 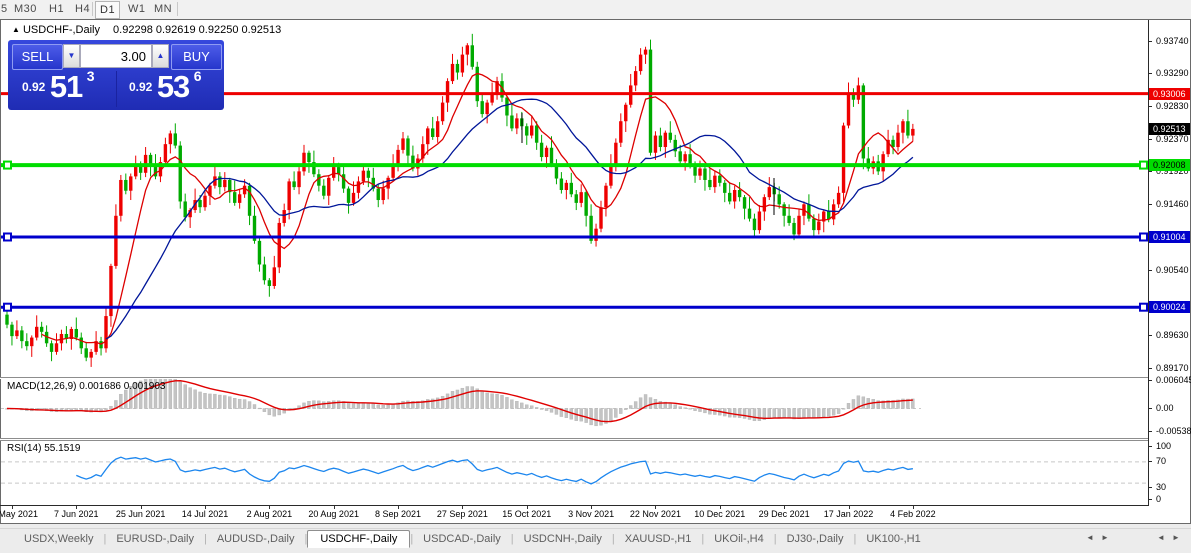 What do you see at coordinates (562, 539) in the screenshot?
I see `chart-tab-usdcnh-daily: USDCNH-,Daily` at bounding box center [562, 539].